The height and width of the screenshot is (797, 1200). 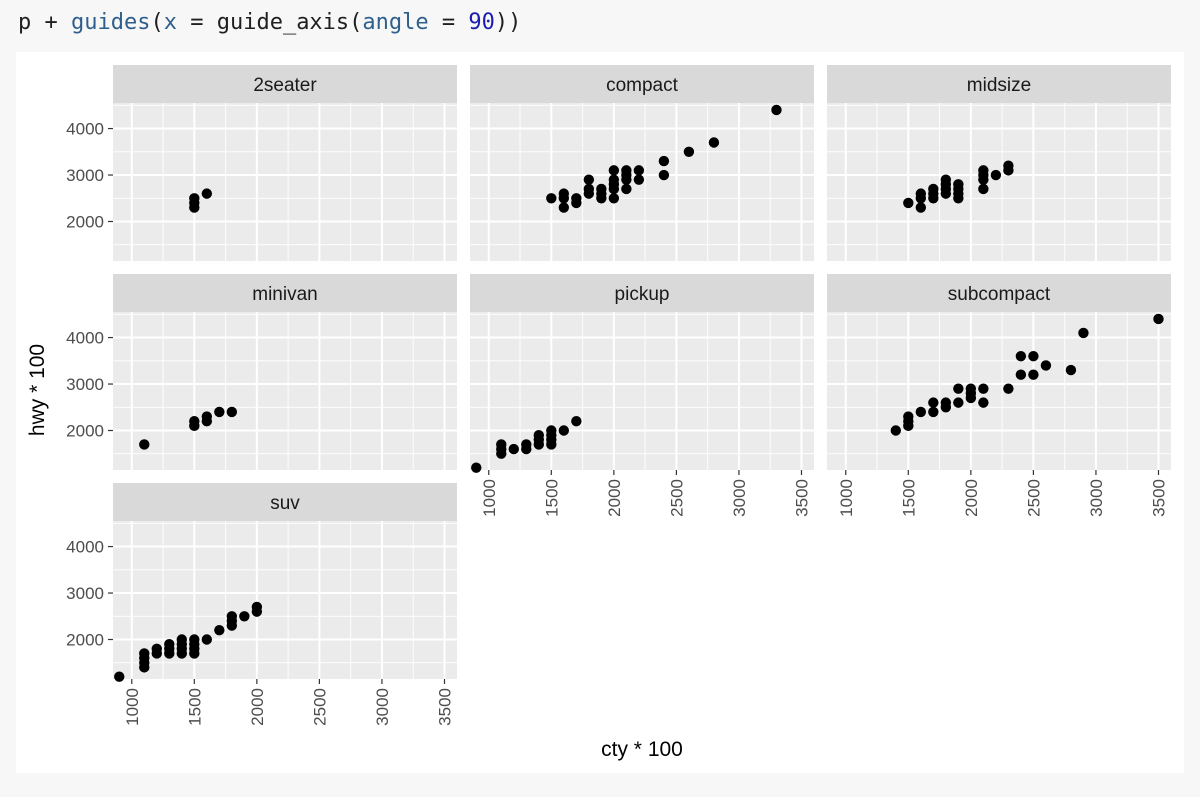 What do you see at coordinates (285, 503) in the screenshot?
I see `strip-label: suv` at bounding box center [285, 503].